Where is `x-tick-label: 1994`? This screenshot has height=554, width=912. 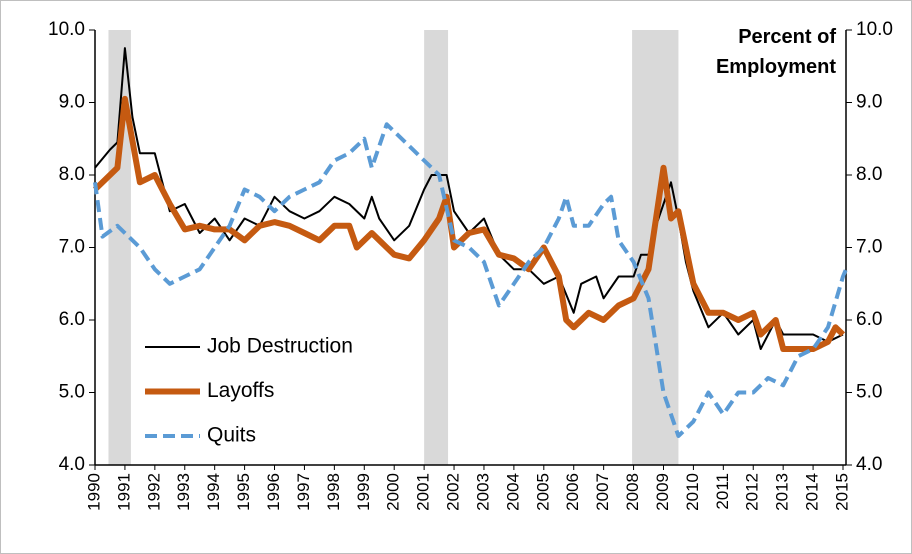 x-tick-label: 1994 is located at coordinates (213, 492).